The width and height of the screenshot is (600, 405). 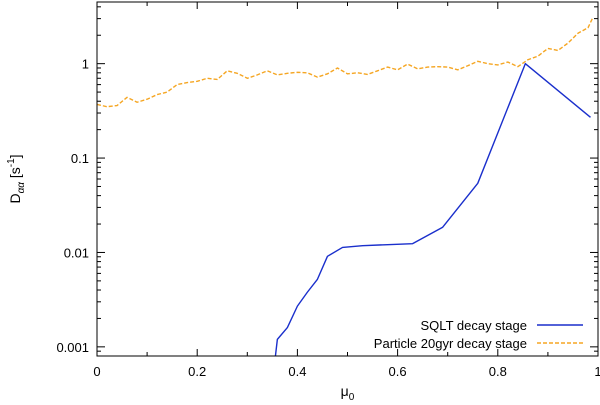 I want to click on y-tick-label: 0.1, so click(x=80, y=158).